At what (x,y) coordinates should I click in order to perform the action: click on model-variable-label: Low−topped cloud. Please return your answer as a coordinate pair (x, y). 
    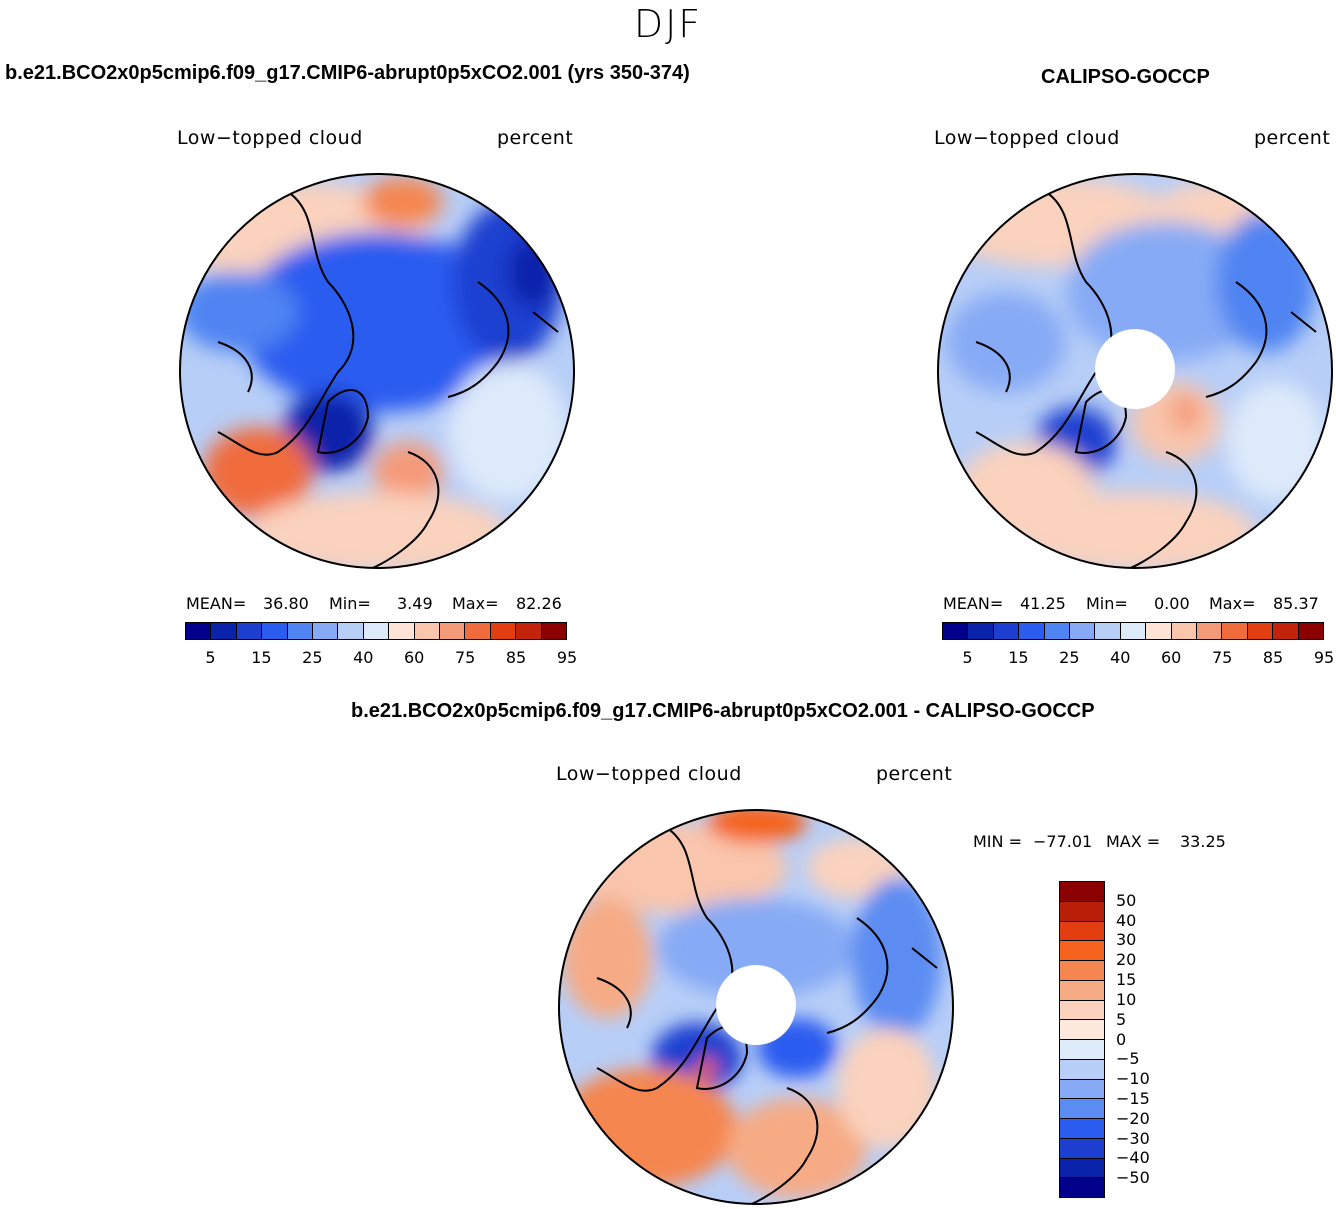
    Looking at the image, I should click on (270, 138).